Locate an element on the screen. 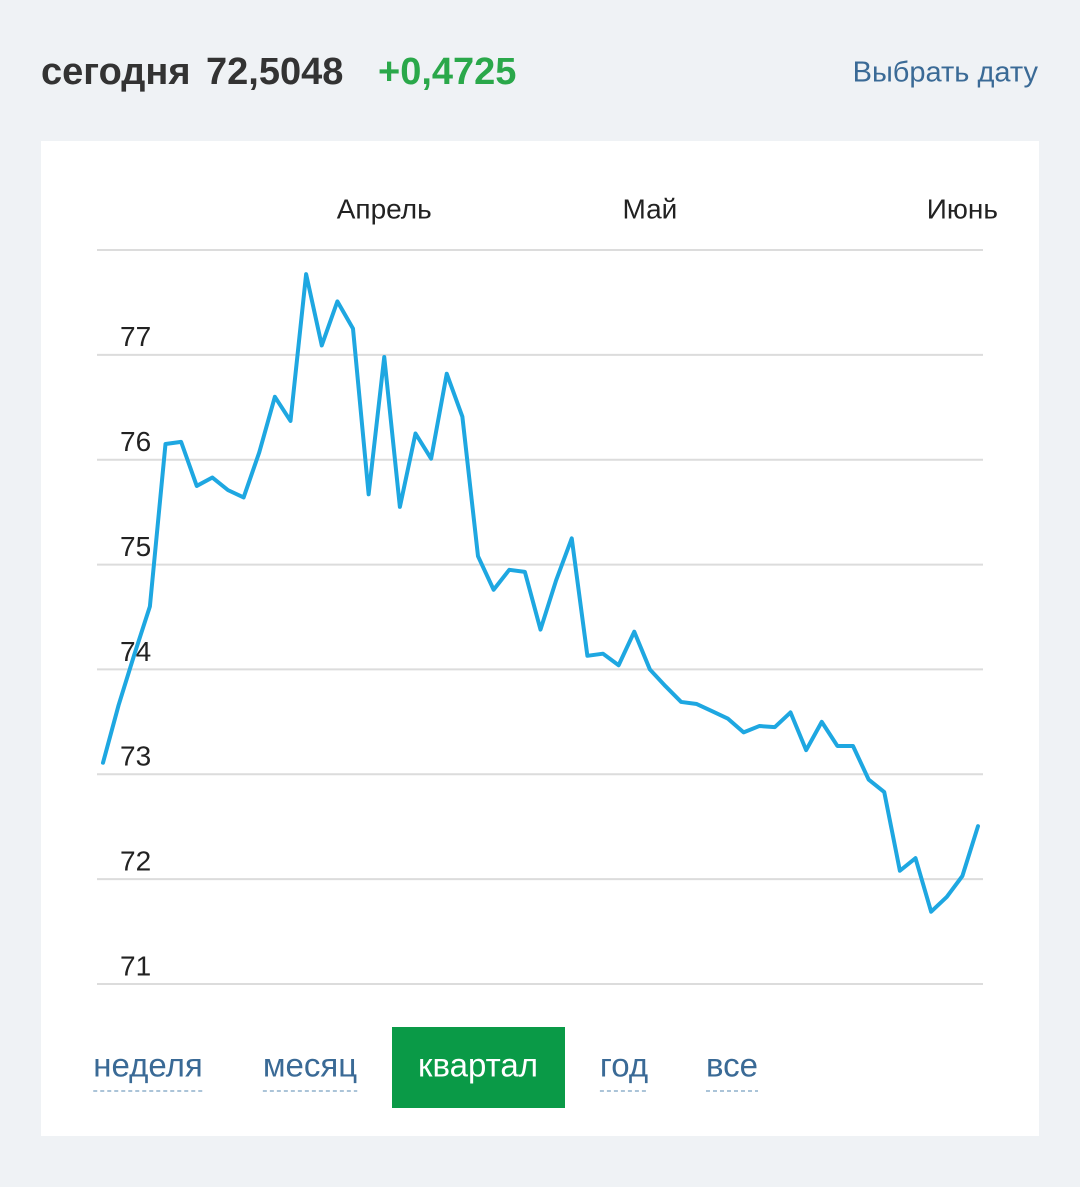 The height and width of the screenshot is (1187, 1080). choose-date-link: Выбрать дату is located at coordinates (946, 73).